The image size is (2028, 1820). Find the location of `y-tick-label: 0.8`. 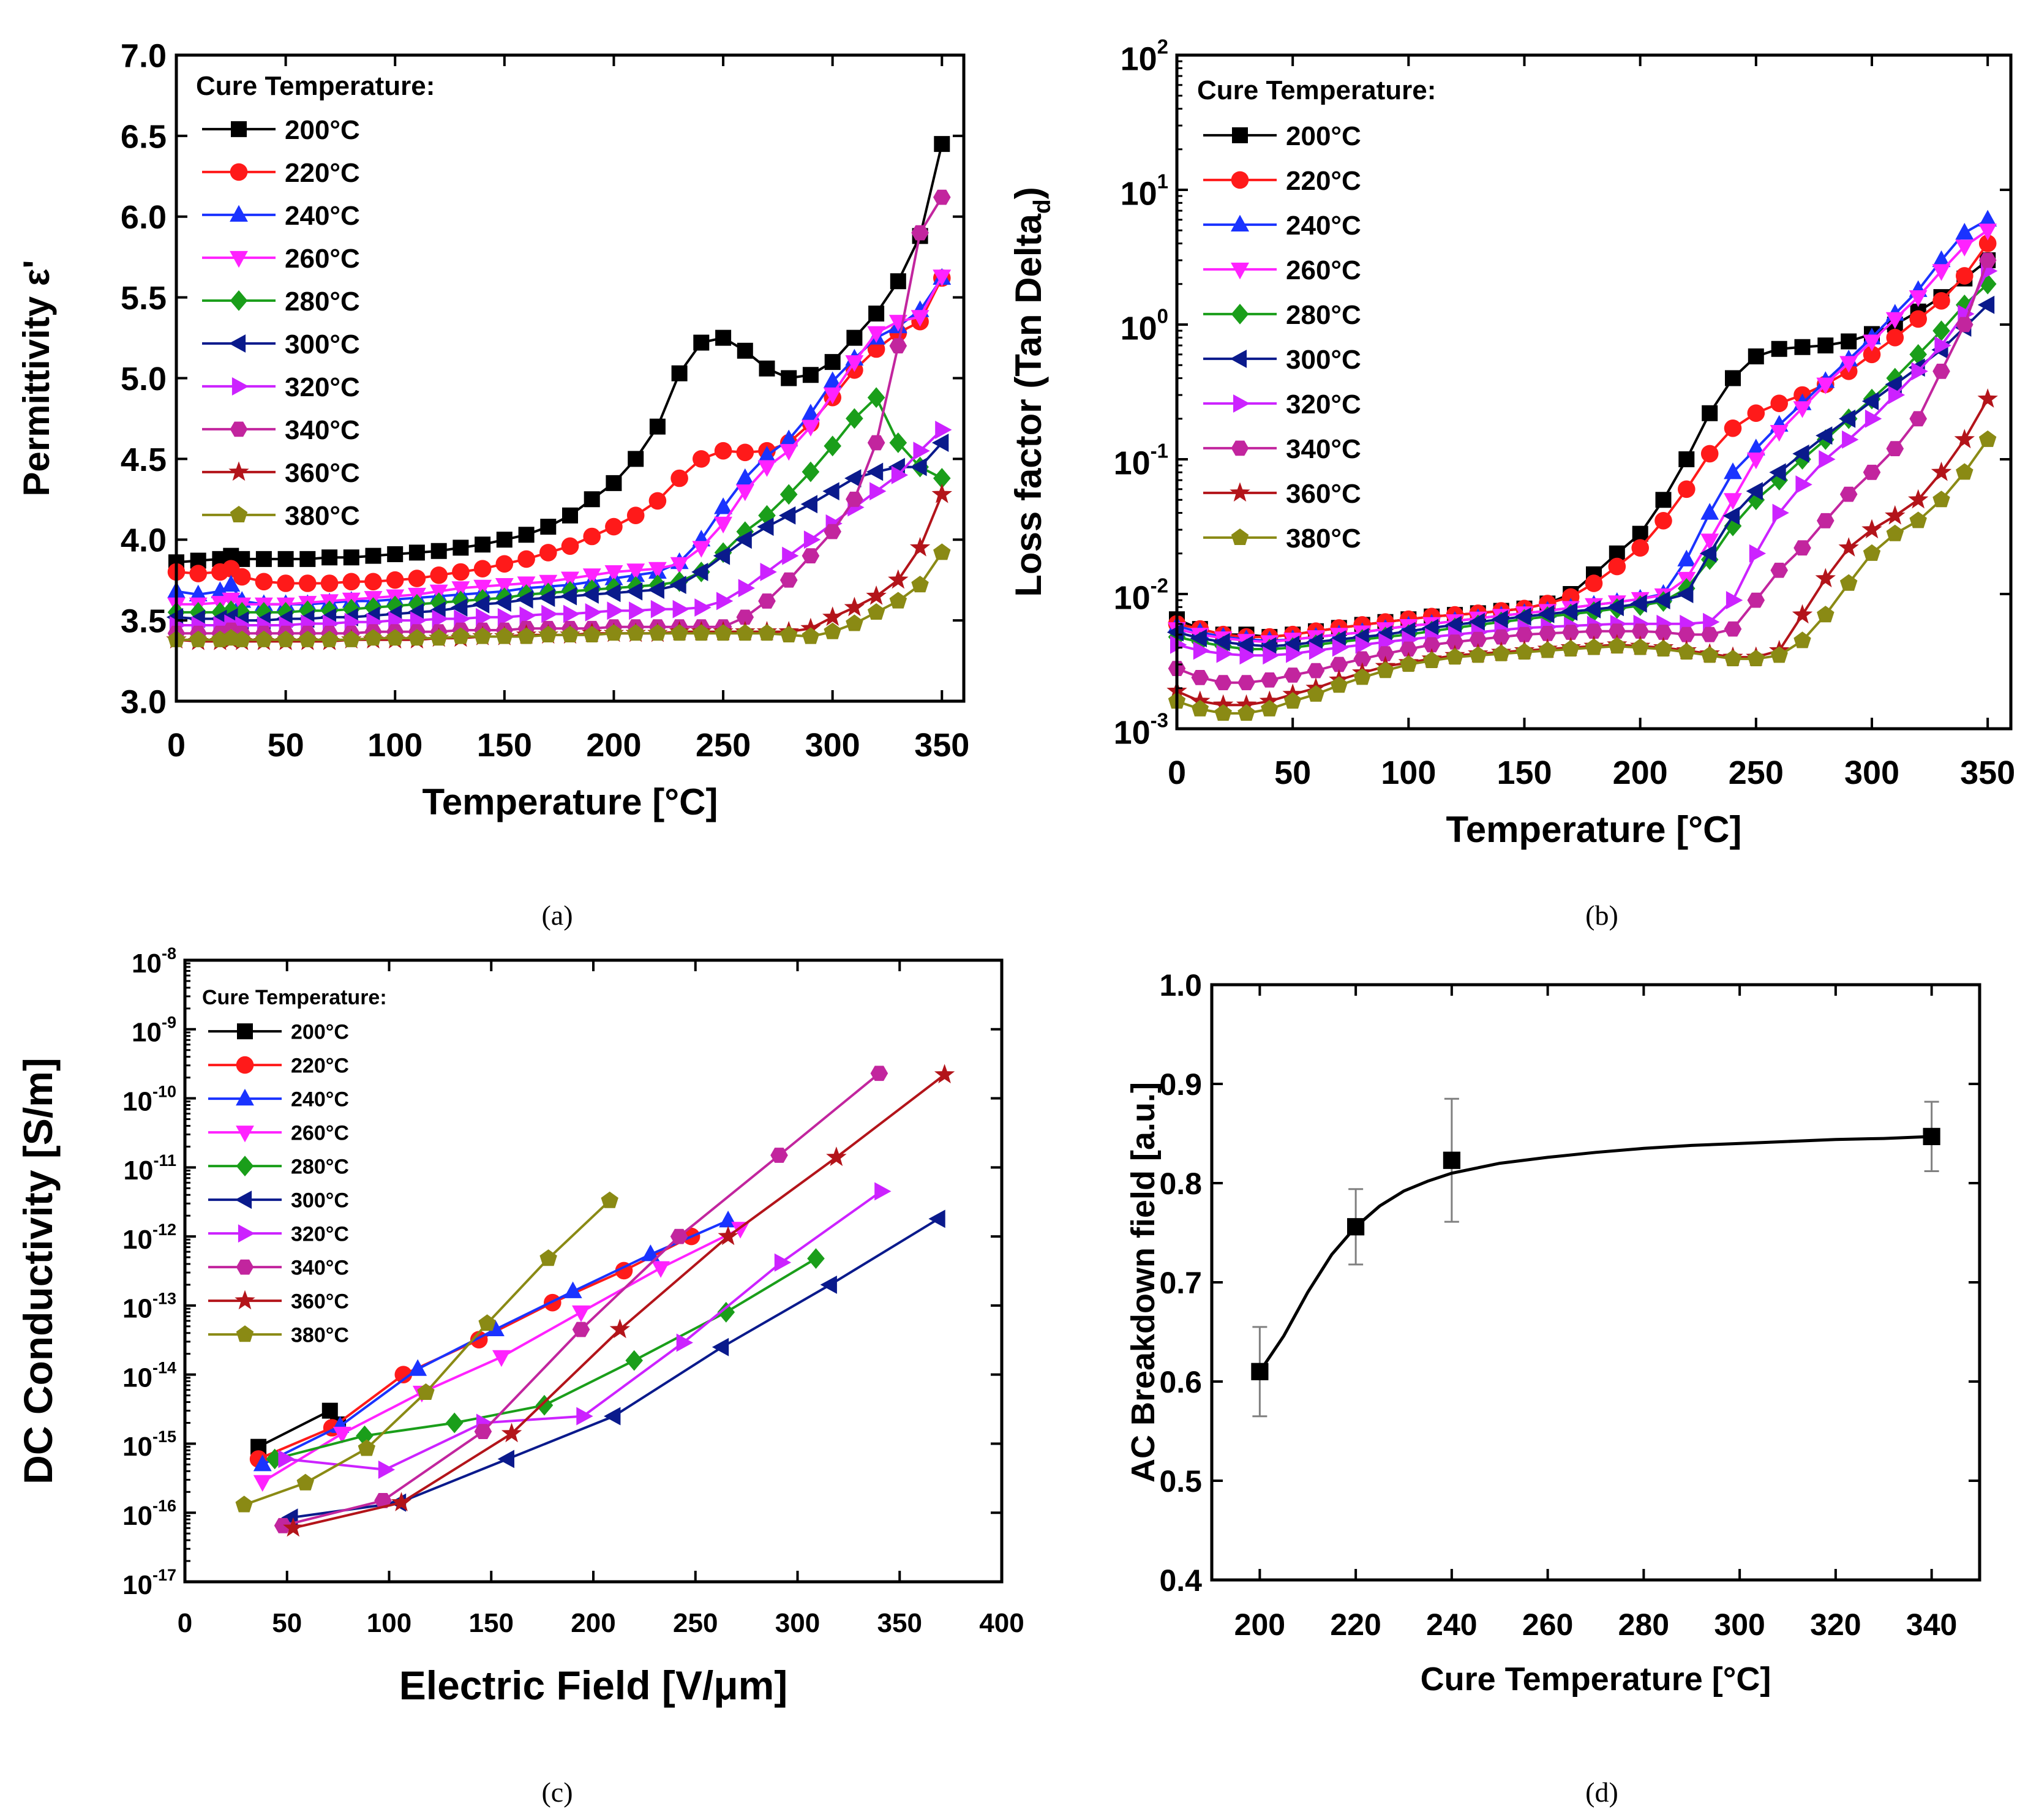

y-tick-label: 0.8 is located at coordinates (1180, 1184).